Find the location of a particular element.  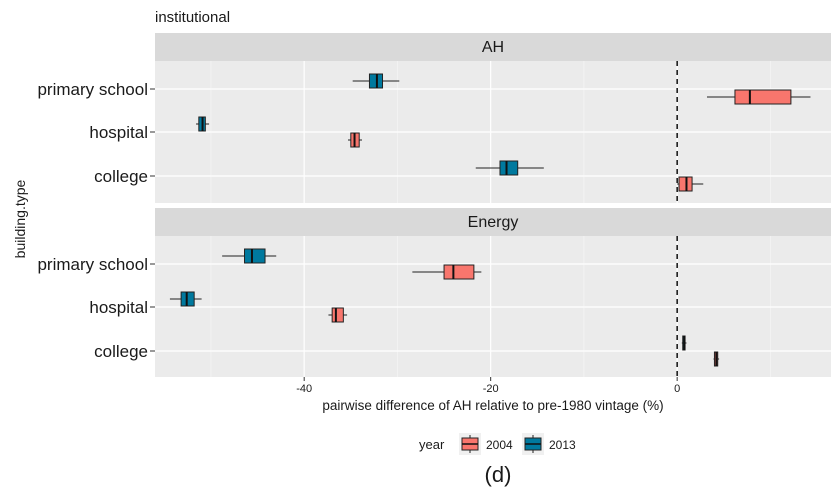

legend-item-2013: 2013 is located at coordinates (549, 444).